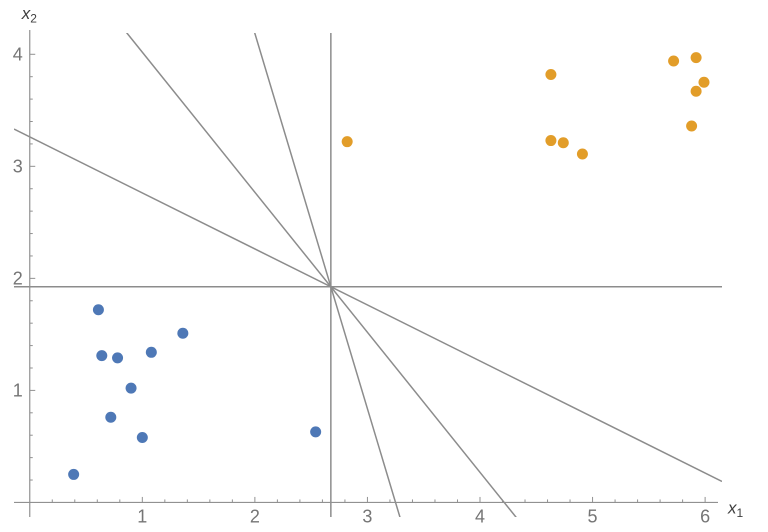  What do you see at coordinates (705, 516) in the screenshot?
I see `x-tick-label: 6` at bounding box center [705, 516].